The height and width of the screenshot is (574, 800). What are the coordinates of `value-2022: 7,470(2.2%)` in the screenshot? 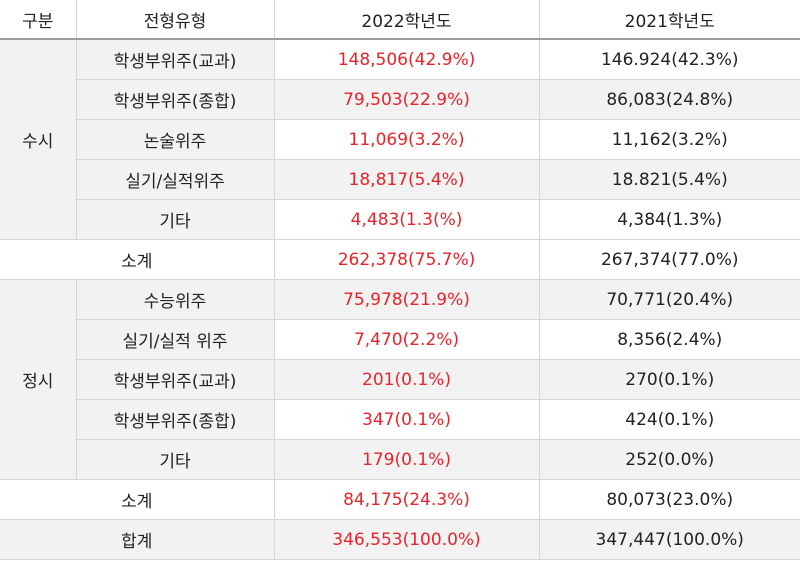 It's located at (406, 339).